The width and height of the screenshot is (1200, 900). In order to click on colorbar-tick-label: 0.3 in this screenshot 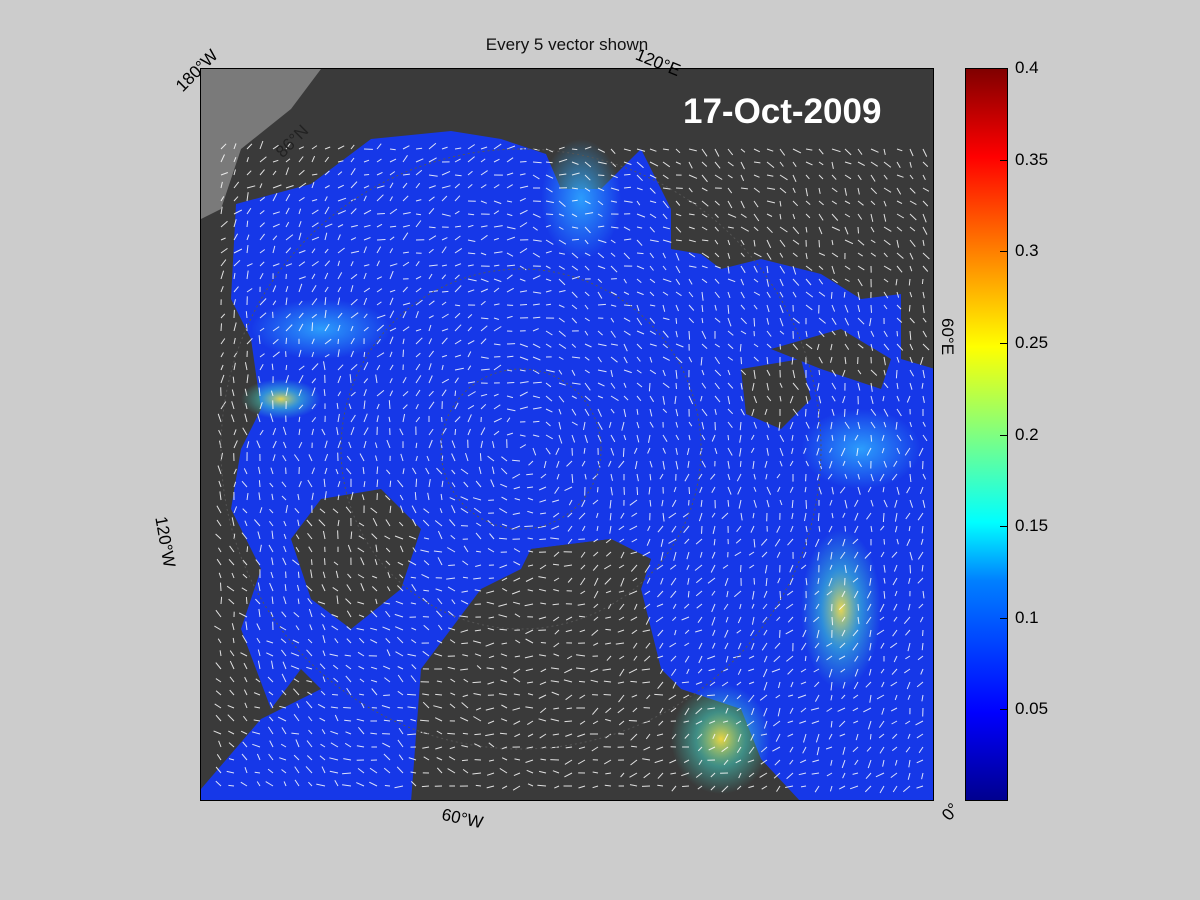, I will do `click(1027, 251)`.